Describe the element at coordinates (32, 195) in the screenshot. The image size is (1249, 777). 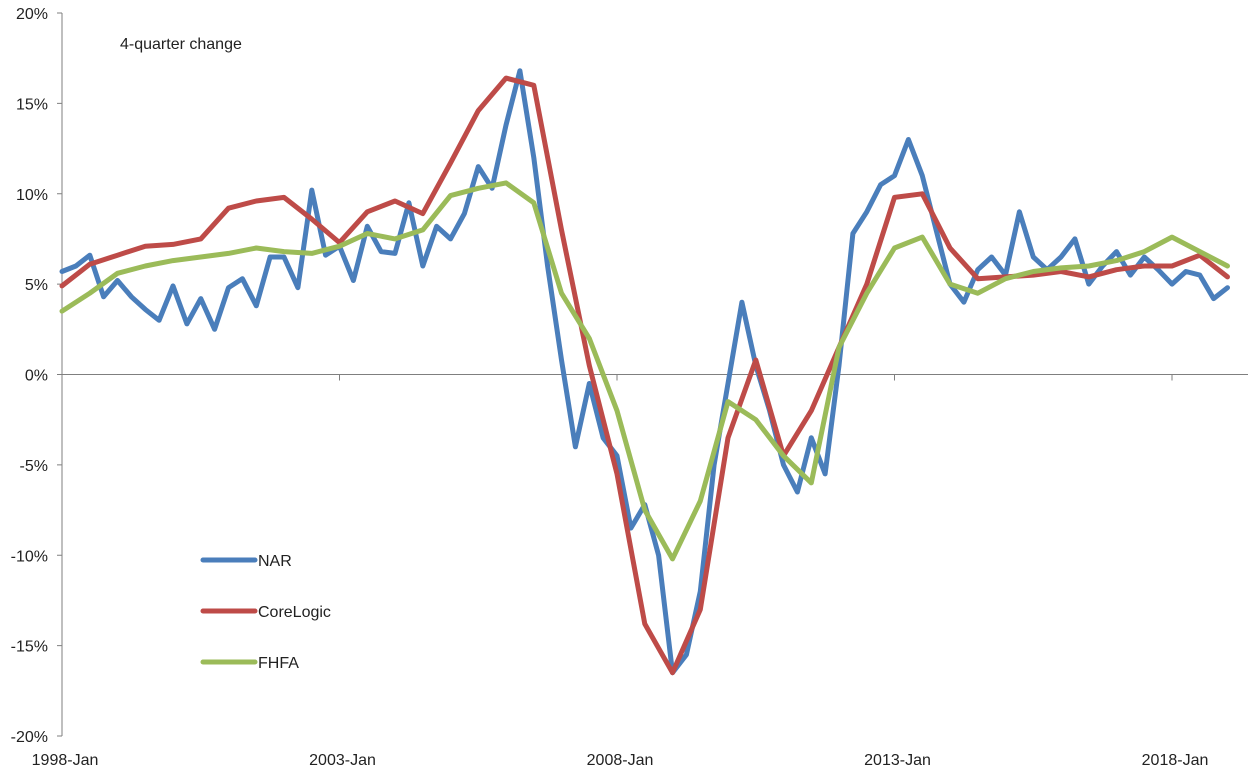
I see `y-tick-label: 10%` at that location.